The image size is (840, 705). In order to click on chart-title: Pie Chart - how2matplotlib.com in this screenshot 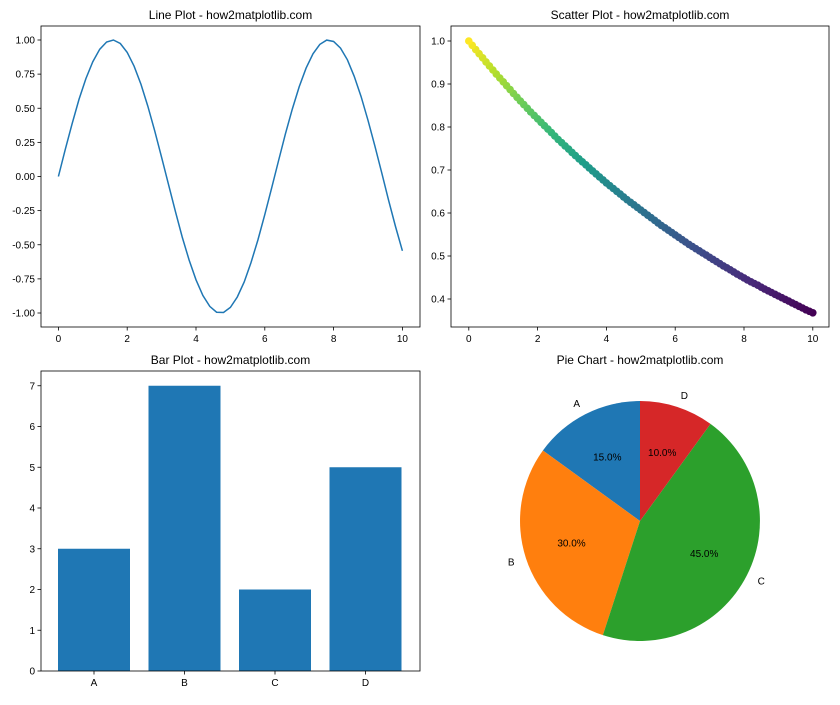, I will do `click(640, 360)`.